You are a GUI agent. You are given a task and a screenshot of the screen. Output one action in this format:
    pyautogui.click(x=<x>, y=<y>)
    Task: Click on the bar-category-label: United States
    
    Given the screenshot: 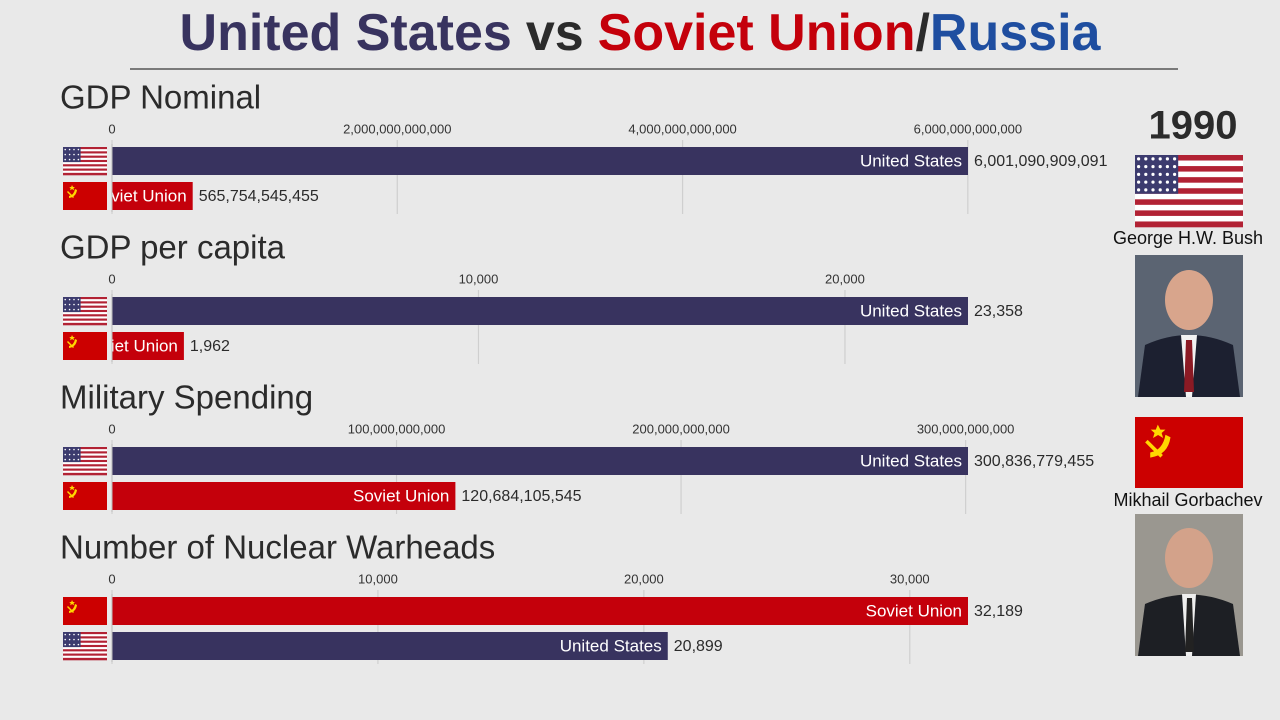 What is the action you would take?
    pyautogui.click(x=911, y=460)
    